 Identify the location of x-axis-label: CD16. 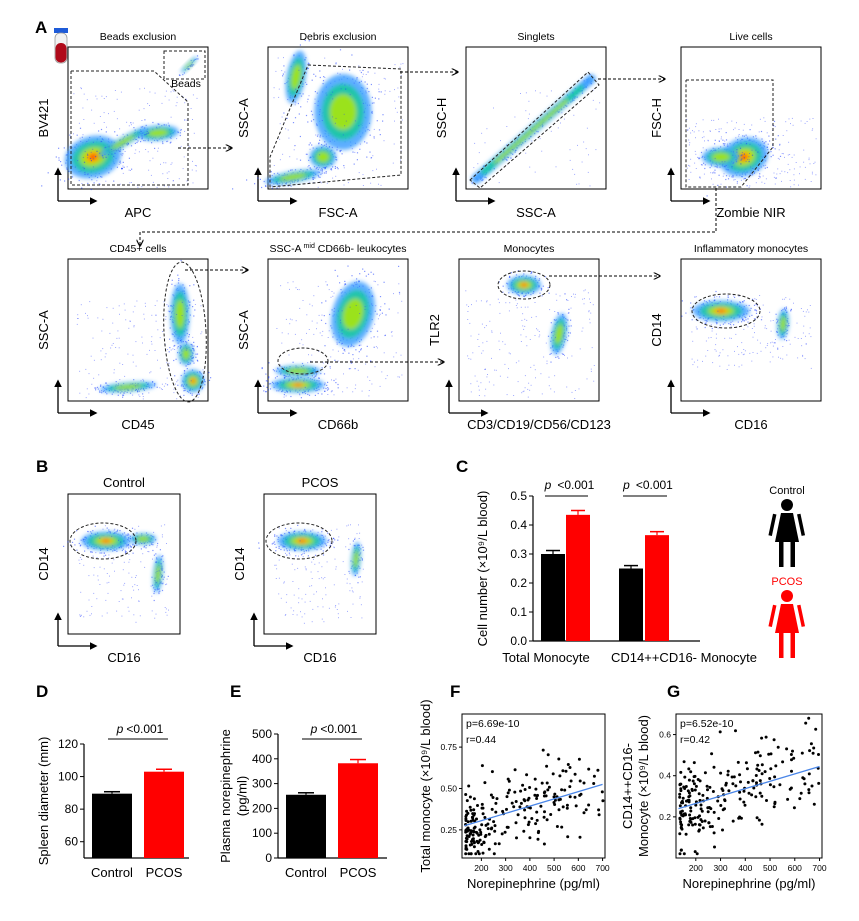
(750, 424).